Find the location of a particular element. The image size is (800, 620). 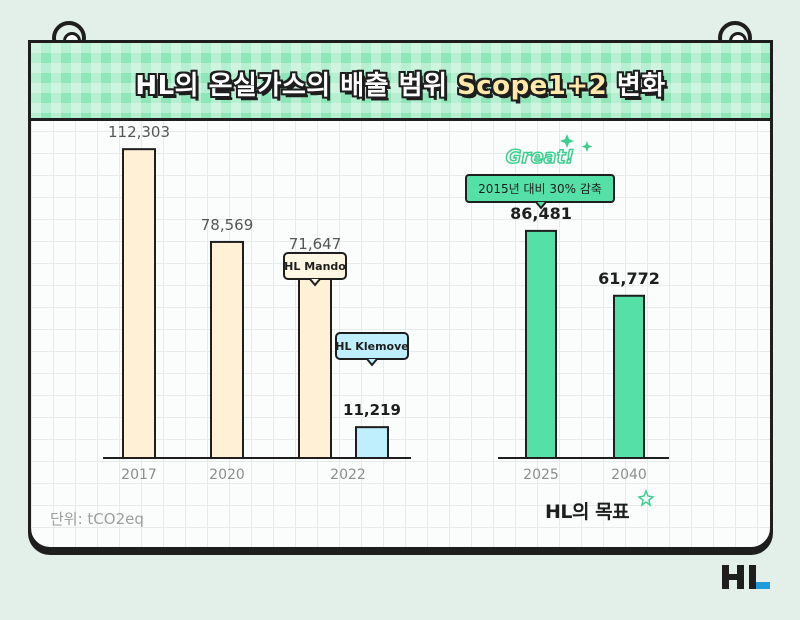

company-tag-label-3: HL Klemove is located at coordinates (371, 346).